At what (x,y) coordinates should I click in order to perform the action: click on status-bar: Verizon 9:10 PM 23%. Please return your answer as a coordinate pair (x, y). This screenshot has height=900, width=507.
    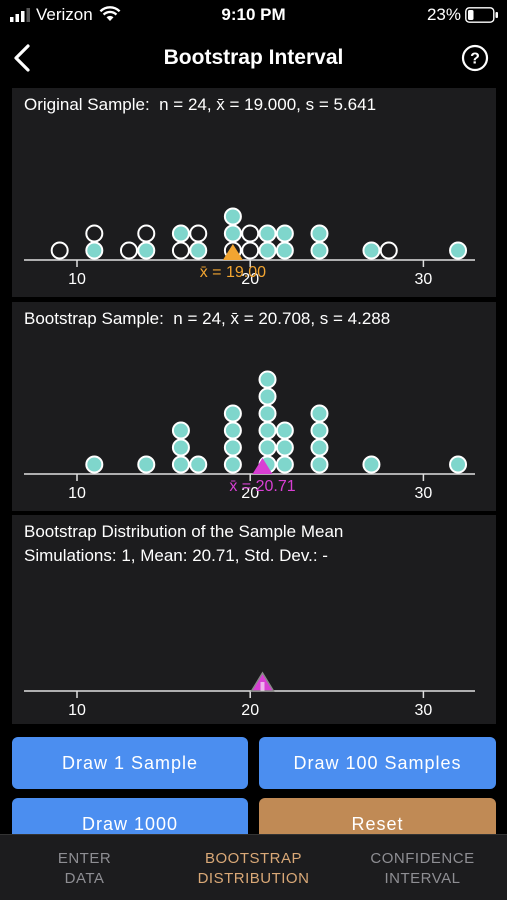
    Looking at the image, I should click on (253, 15).